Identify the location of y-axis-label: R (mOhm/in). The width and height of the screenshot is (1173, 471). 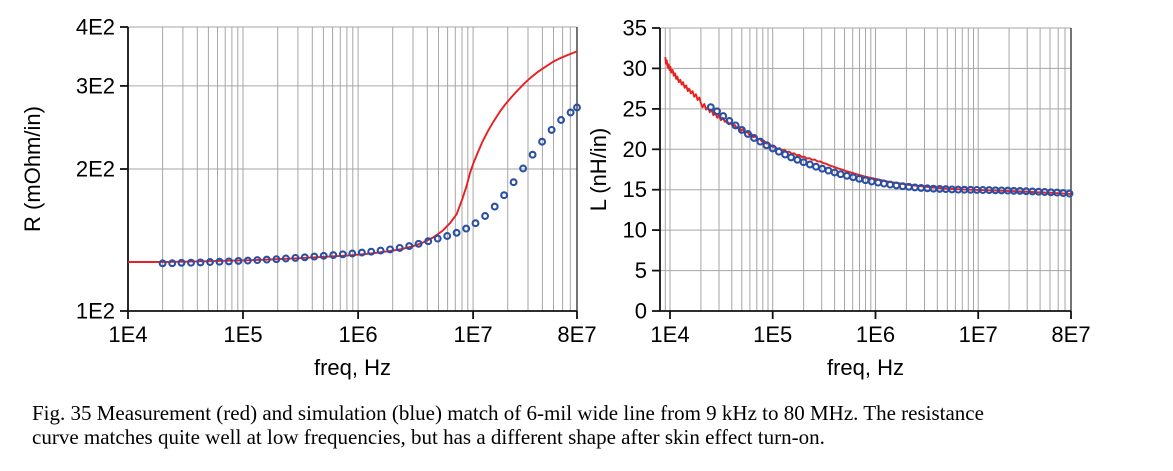
(32, 169).